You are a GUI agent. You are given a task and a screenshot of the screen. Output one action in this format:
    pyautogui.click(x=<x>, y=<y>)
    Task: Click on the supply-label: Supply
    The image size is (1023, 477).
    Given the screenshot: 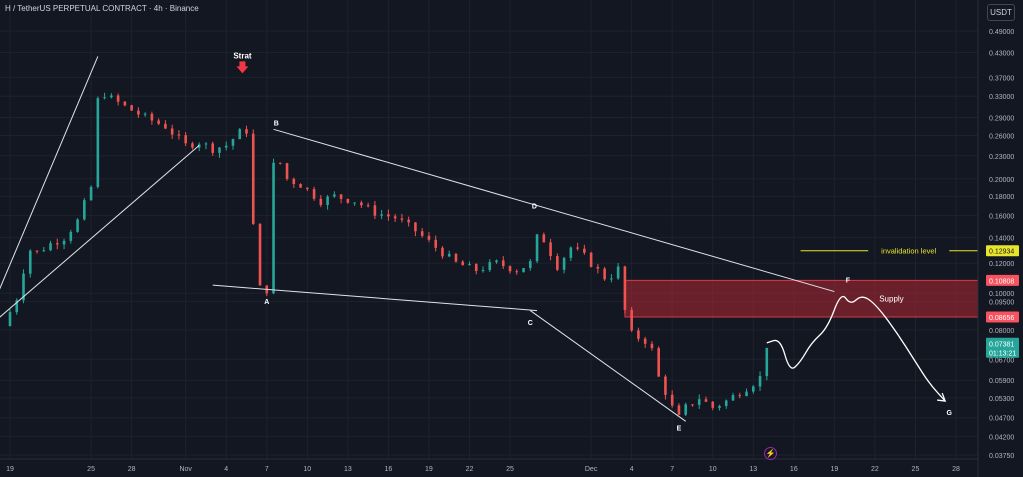 What is the action you would take?
    pyautogui.click(x=891, y=299)
    